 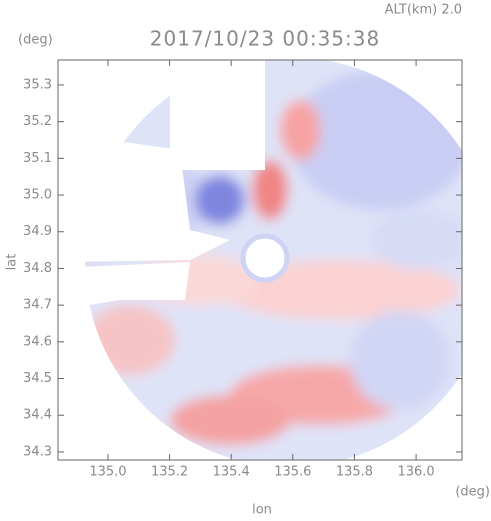 What do you see at coordinates (12, 262) in the screenshot?
I see `y-label: lat` at bounding box center [12, 262].